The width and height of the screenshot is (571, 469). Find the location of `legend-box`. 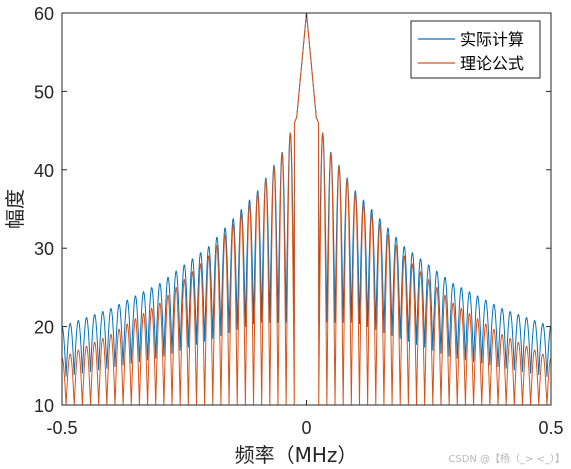

legend-box is located at coordinates (475, 49).